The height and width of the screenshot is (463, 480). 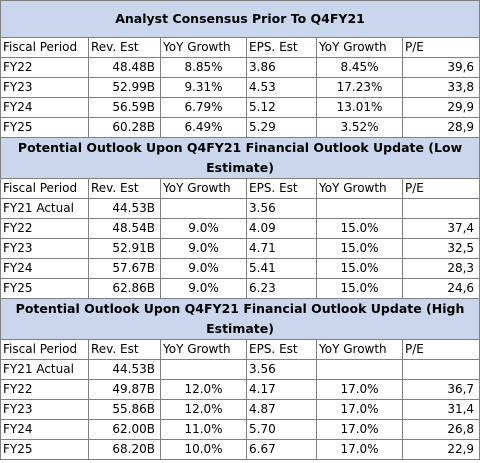 I want to click on table-row: FY24 57.67B 9.0% 5.41 15.0% 28,3, so click(x=240, y=268).